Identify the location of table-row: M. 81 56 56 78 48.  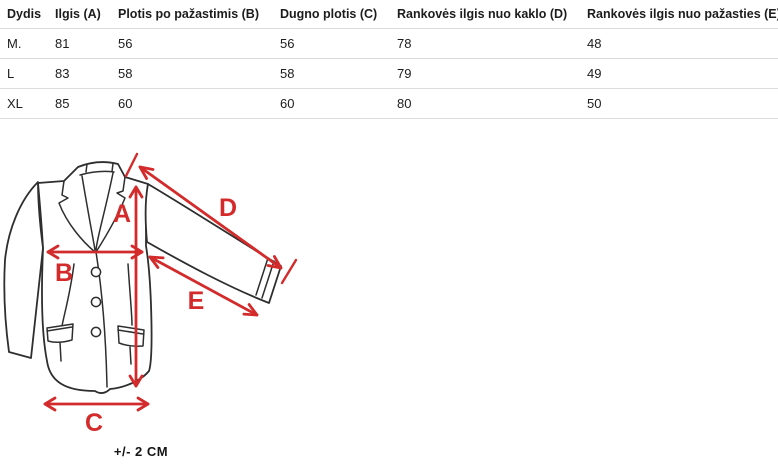
(389, 43).